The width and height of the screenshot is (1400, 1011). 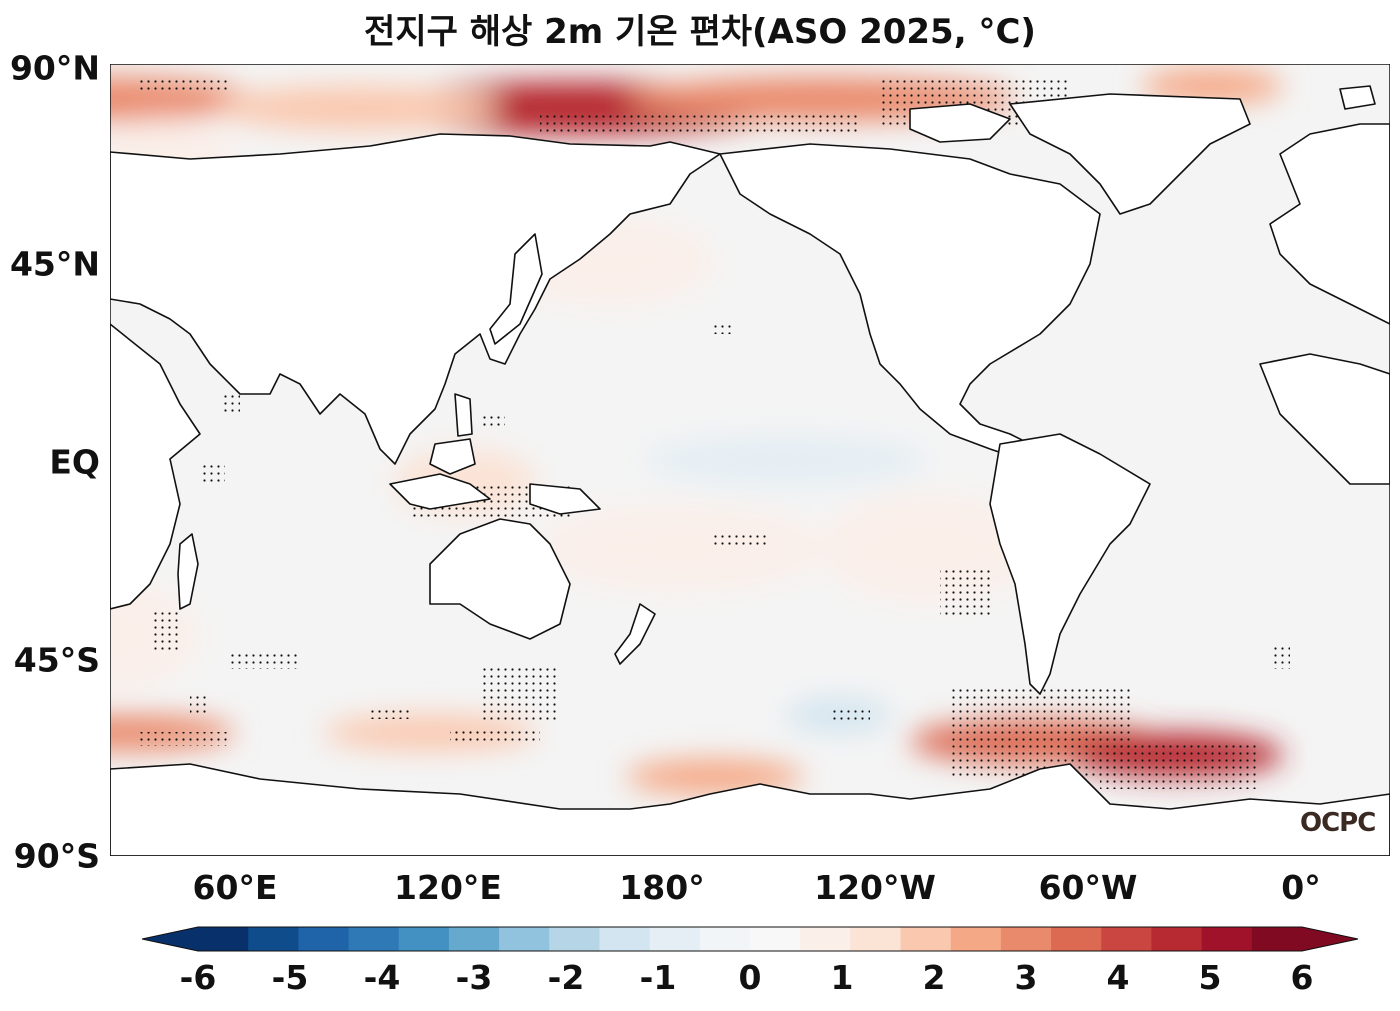 What do you see at coordinates (934, 977) in the screenshot?
I see `colorbar-label: 2` at bounding box center [934, 977].